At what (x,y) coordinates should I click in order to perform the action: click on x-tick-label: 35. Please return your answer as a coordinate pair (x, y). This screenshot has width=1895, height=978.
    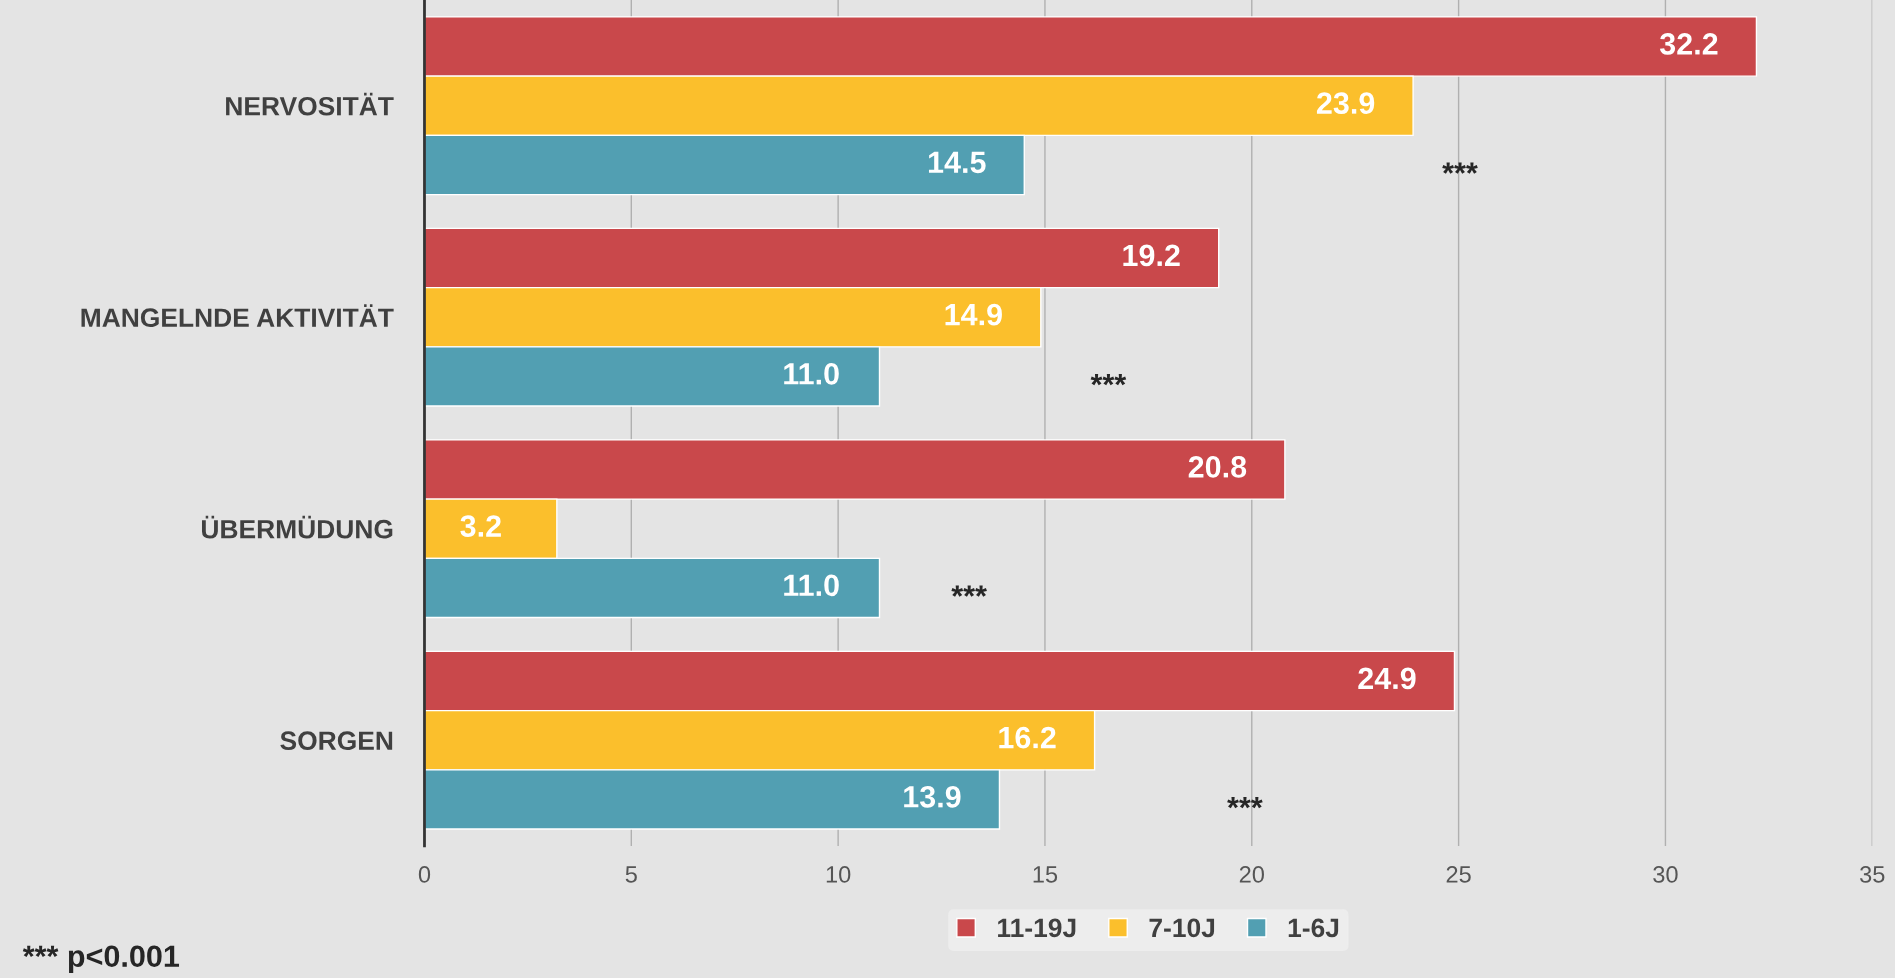
    Looking at the image, I should click on (1872, 874).